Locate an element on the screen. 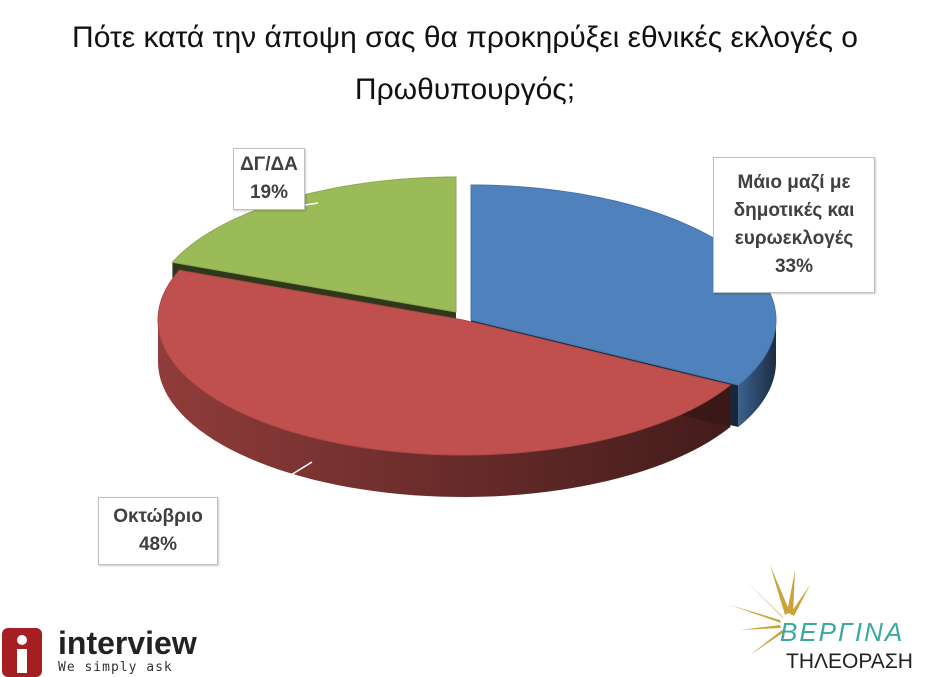  label-category: ΔΓ/ΔΑ is located at coordinates (269, 164).